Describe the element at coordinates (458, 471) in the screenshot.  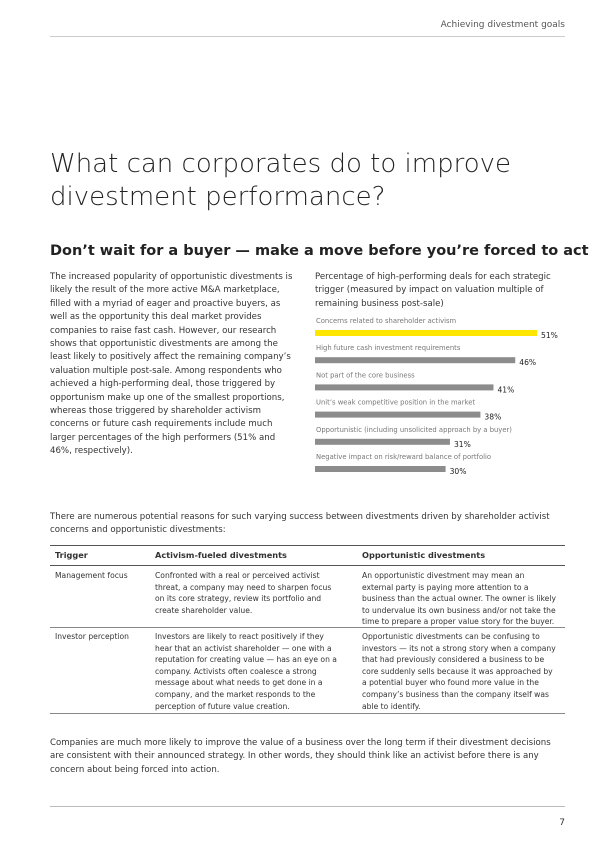
I see `value-label: 30%` at that location.